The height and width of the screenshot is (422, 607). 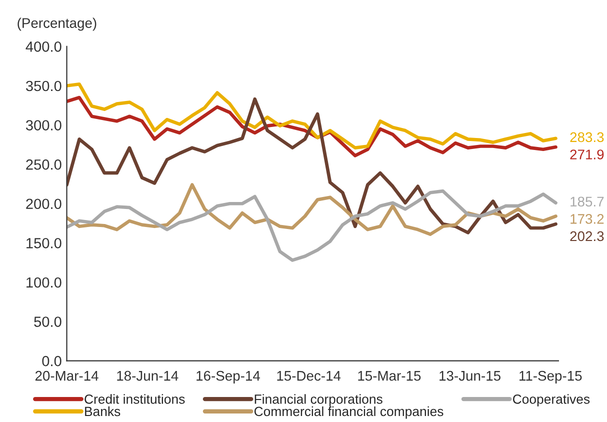 I want to click on legend-label: Financial corporations, so click(x=318, y=400).